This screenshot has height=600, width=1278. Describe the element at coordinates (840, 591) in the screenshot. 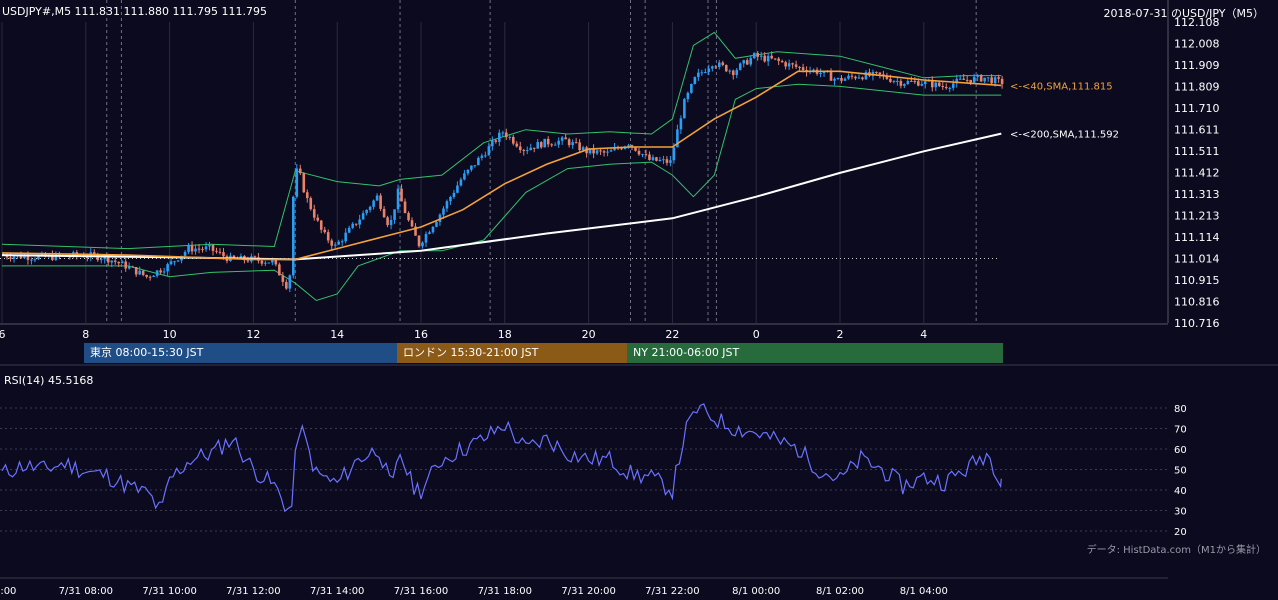

I see `time-x-tick-label: 8/1 02:00` at that location.